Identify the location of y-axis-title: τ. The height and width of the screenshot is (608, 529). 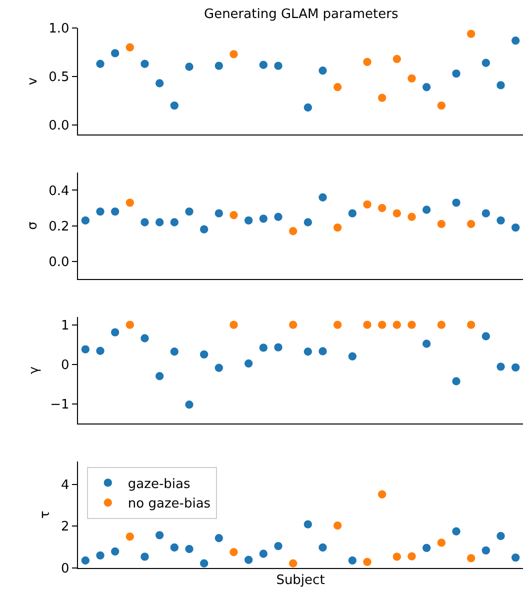
(45, 514).